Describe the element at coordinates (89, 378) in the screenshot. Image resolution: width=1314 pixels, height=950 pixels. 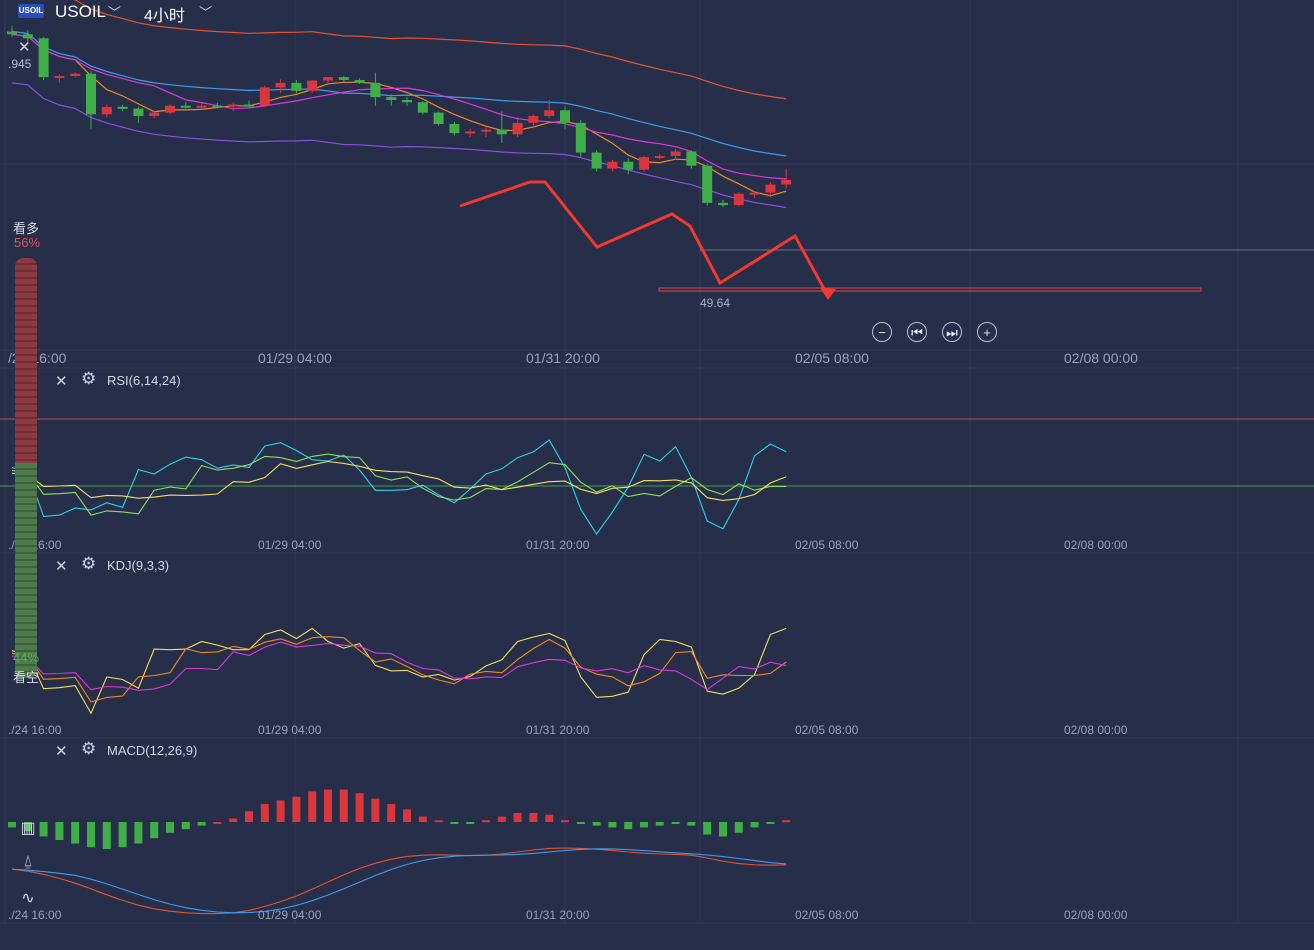
I see `rsi-settings-gear-icon: ⚙` at that location.